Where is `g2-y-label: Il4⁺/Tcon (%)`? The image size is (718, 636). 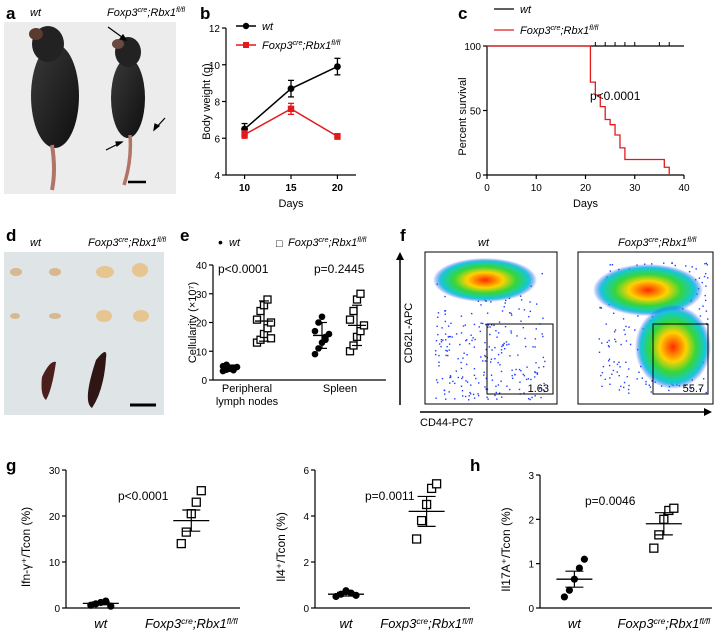
g2-y-label: Il4⁺/Tcon (%) is located at coordinates (281, 547).